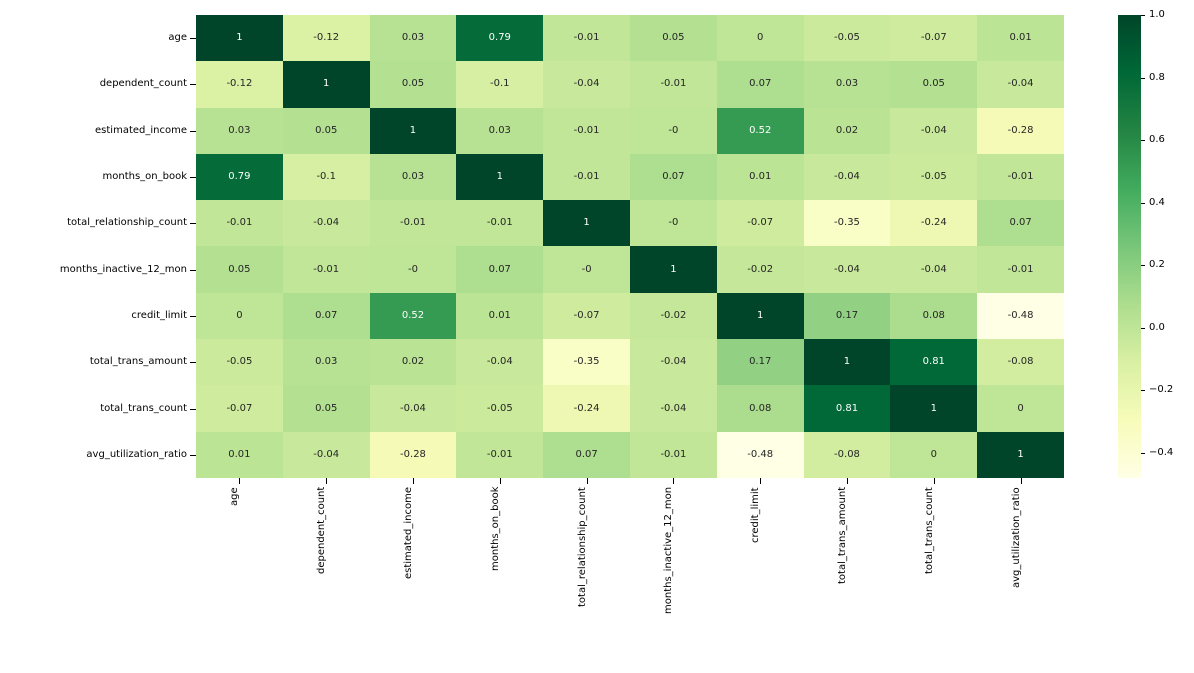 The width and height of the screenshot is (1194, 673). What do you see at coordinates (673, 177) in the screenshot?
I see `heatmap-cell-months_on_book-months_inactive_12_mon: 0.07` at bounding box center [673, 177].